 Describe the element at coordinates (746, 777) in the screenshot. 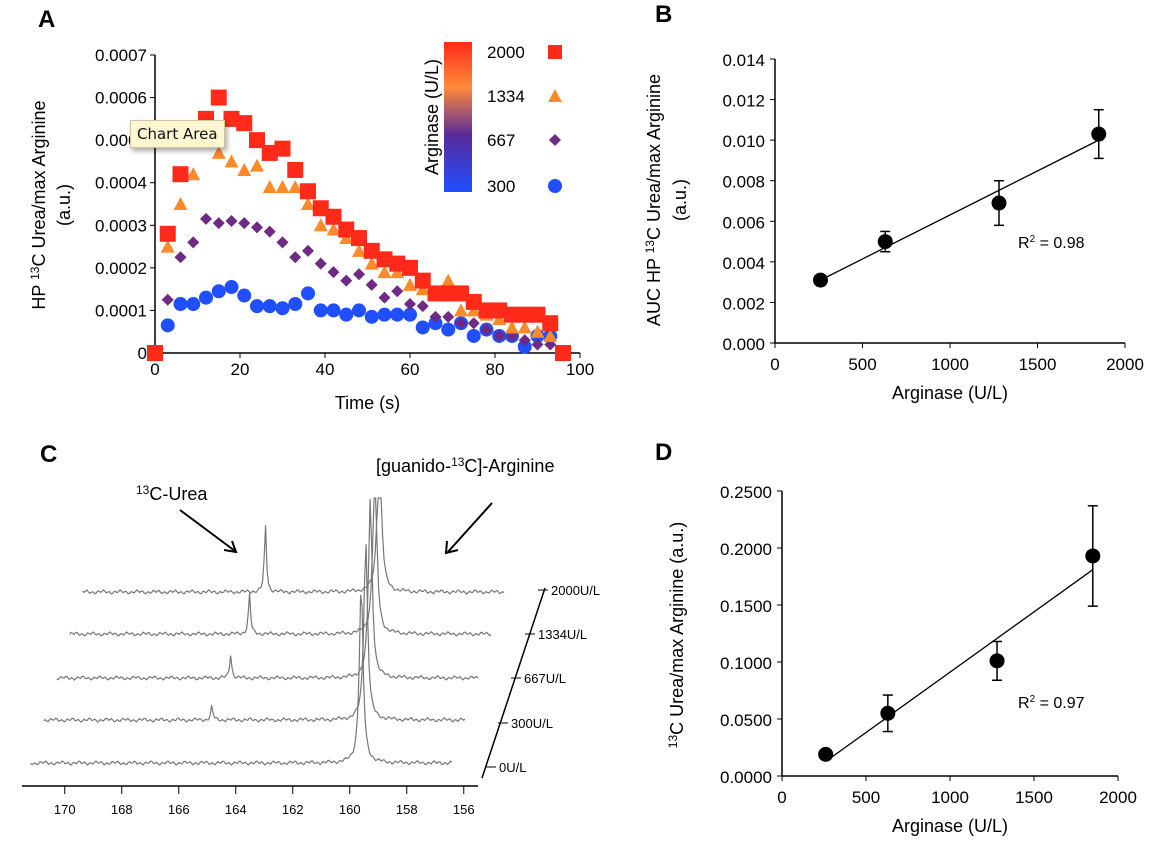

I see `y-tick-label: 0.0000` at that location.